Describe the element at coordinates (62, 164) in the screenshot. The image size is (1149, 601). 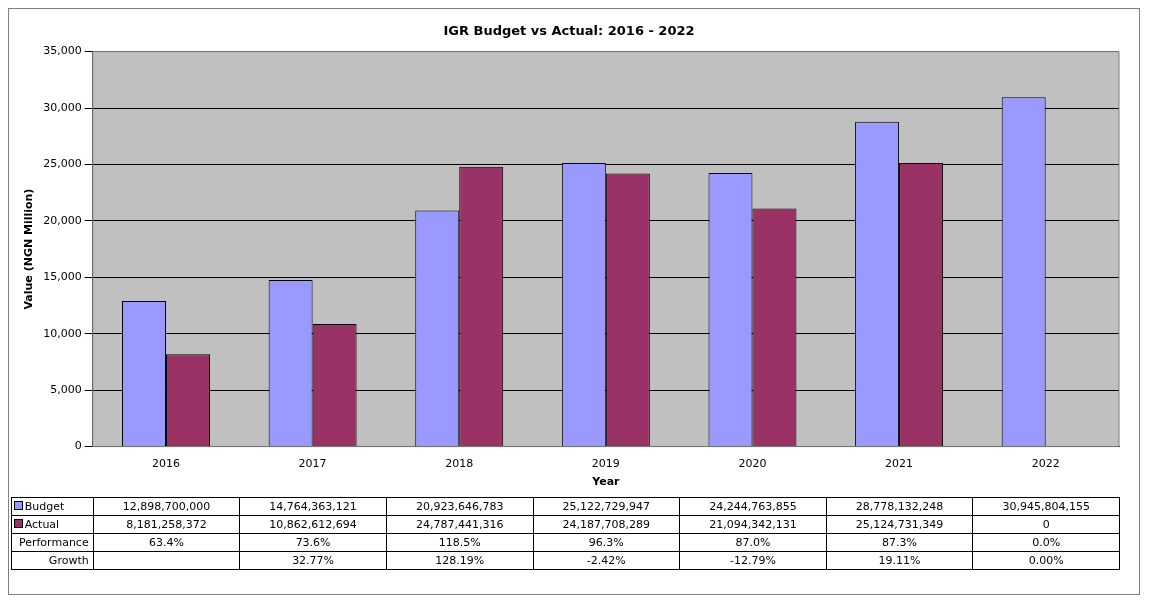
I see `y-tick-label: 25,000` at that location.